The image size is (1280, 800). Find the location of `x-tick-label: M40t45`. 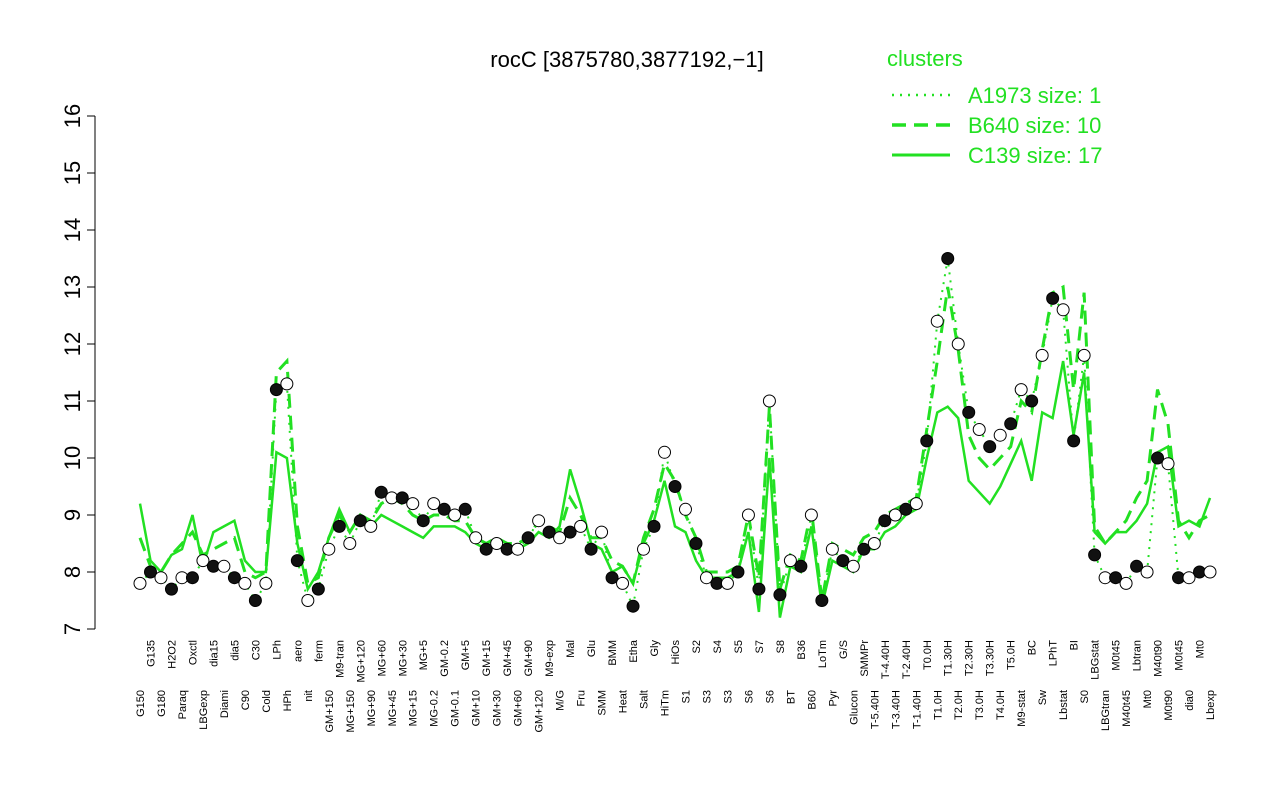

x-tick-label: M40t45 is located at coordinates (1127, 708).